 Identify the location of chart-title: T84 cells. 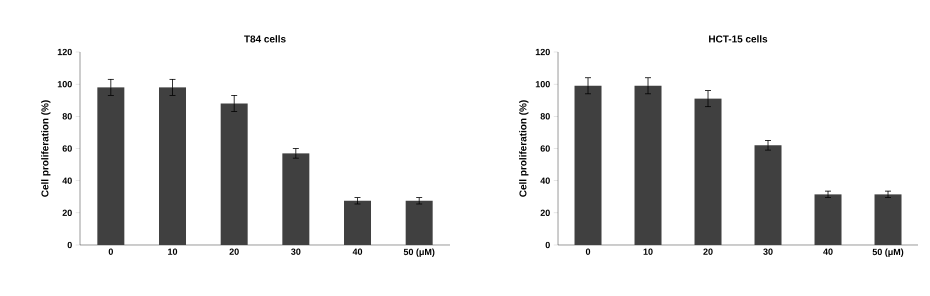
(265, 38).